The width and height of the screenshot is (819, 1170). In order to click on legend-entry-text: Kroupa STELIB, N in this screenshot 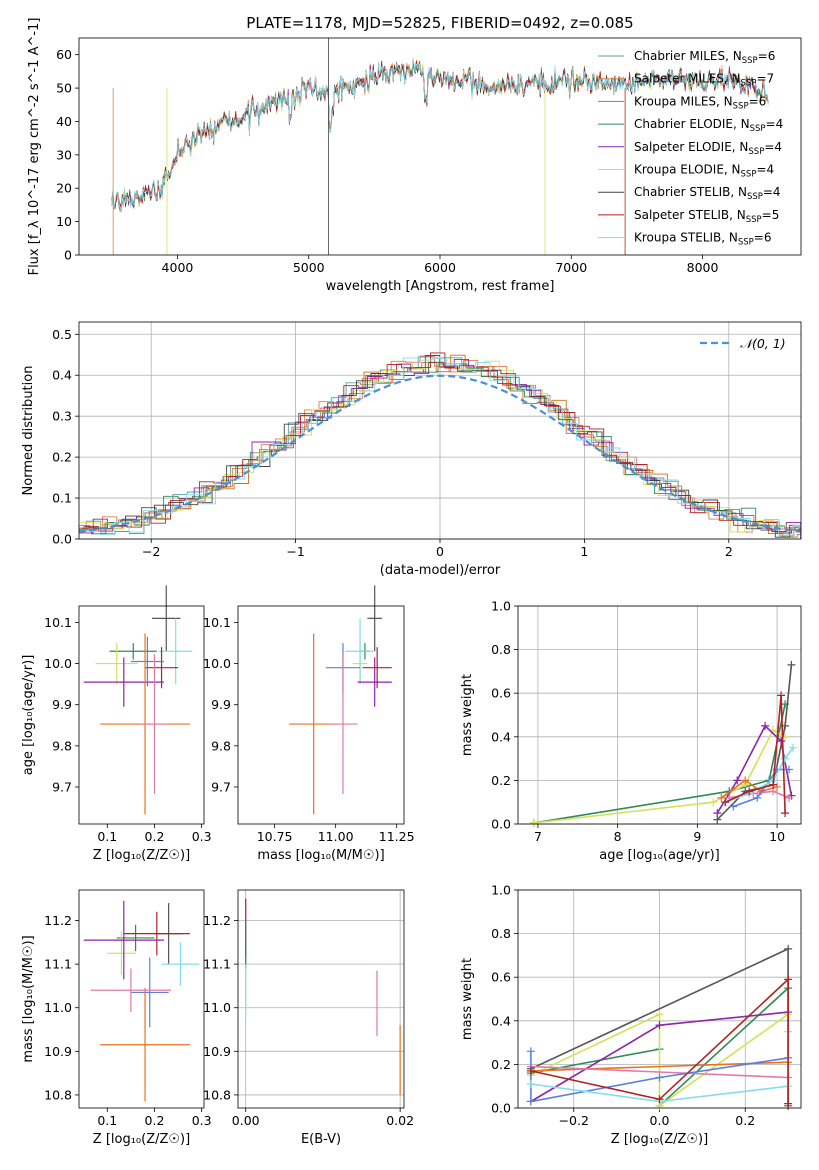, I will do `click(686, 238)`.